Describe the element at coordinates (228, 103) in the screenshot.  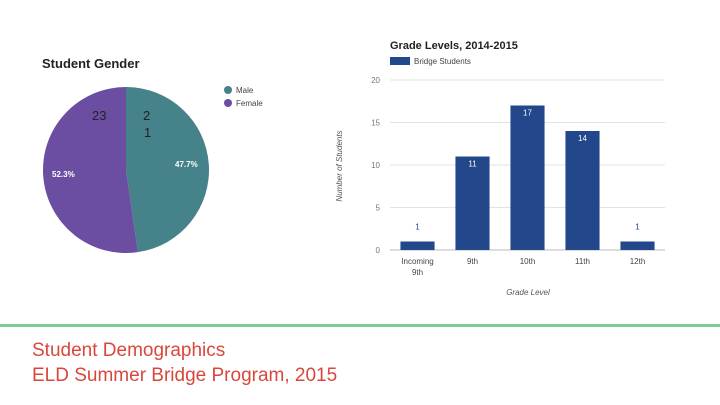
I see `legend-dot-female` at that location.